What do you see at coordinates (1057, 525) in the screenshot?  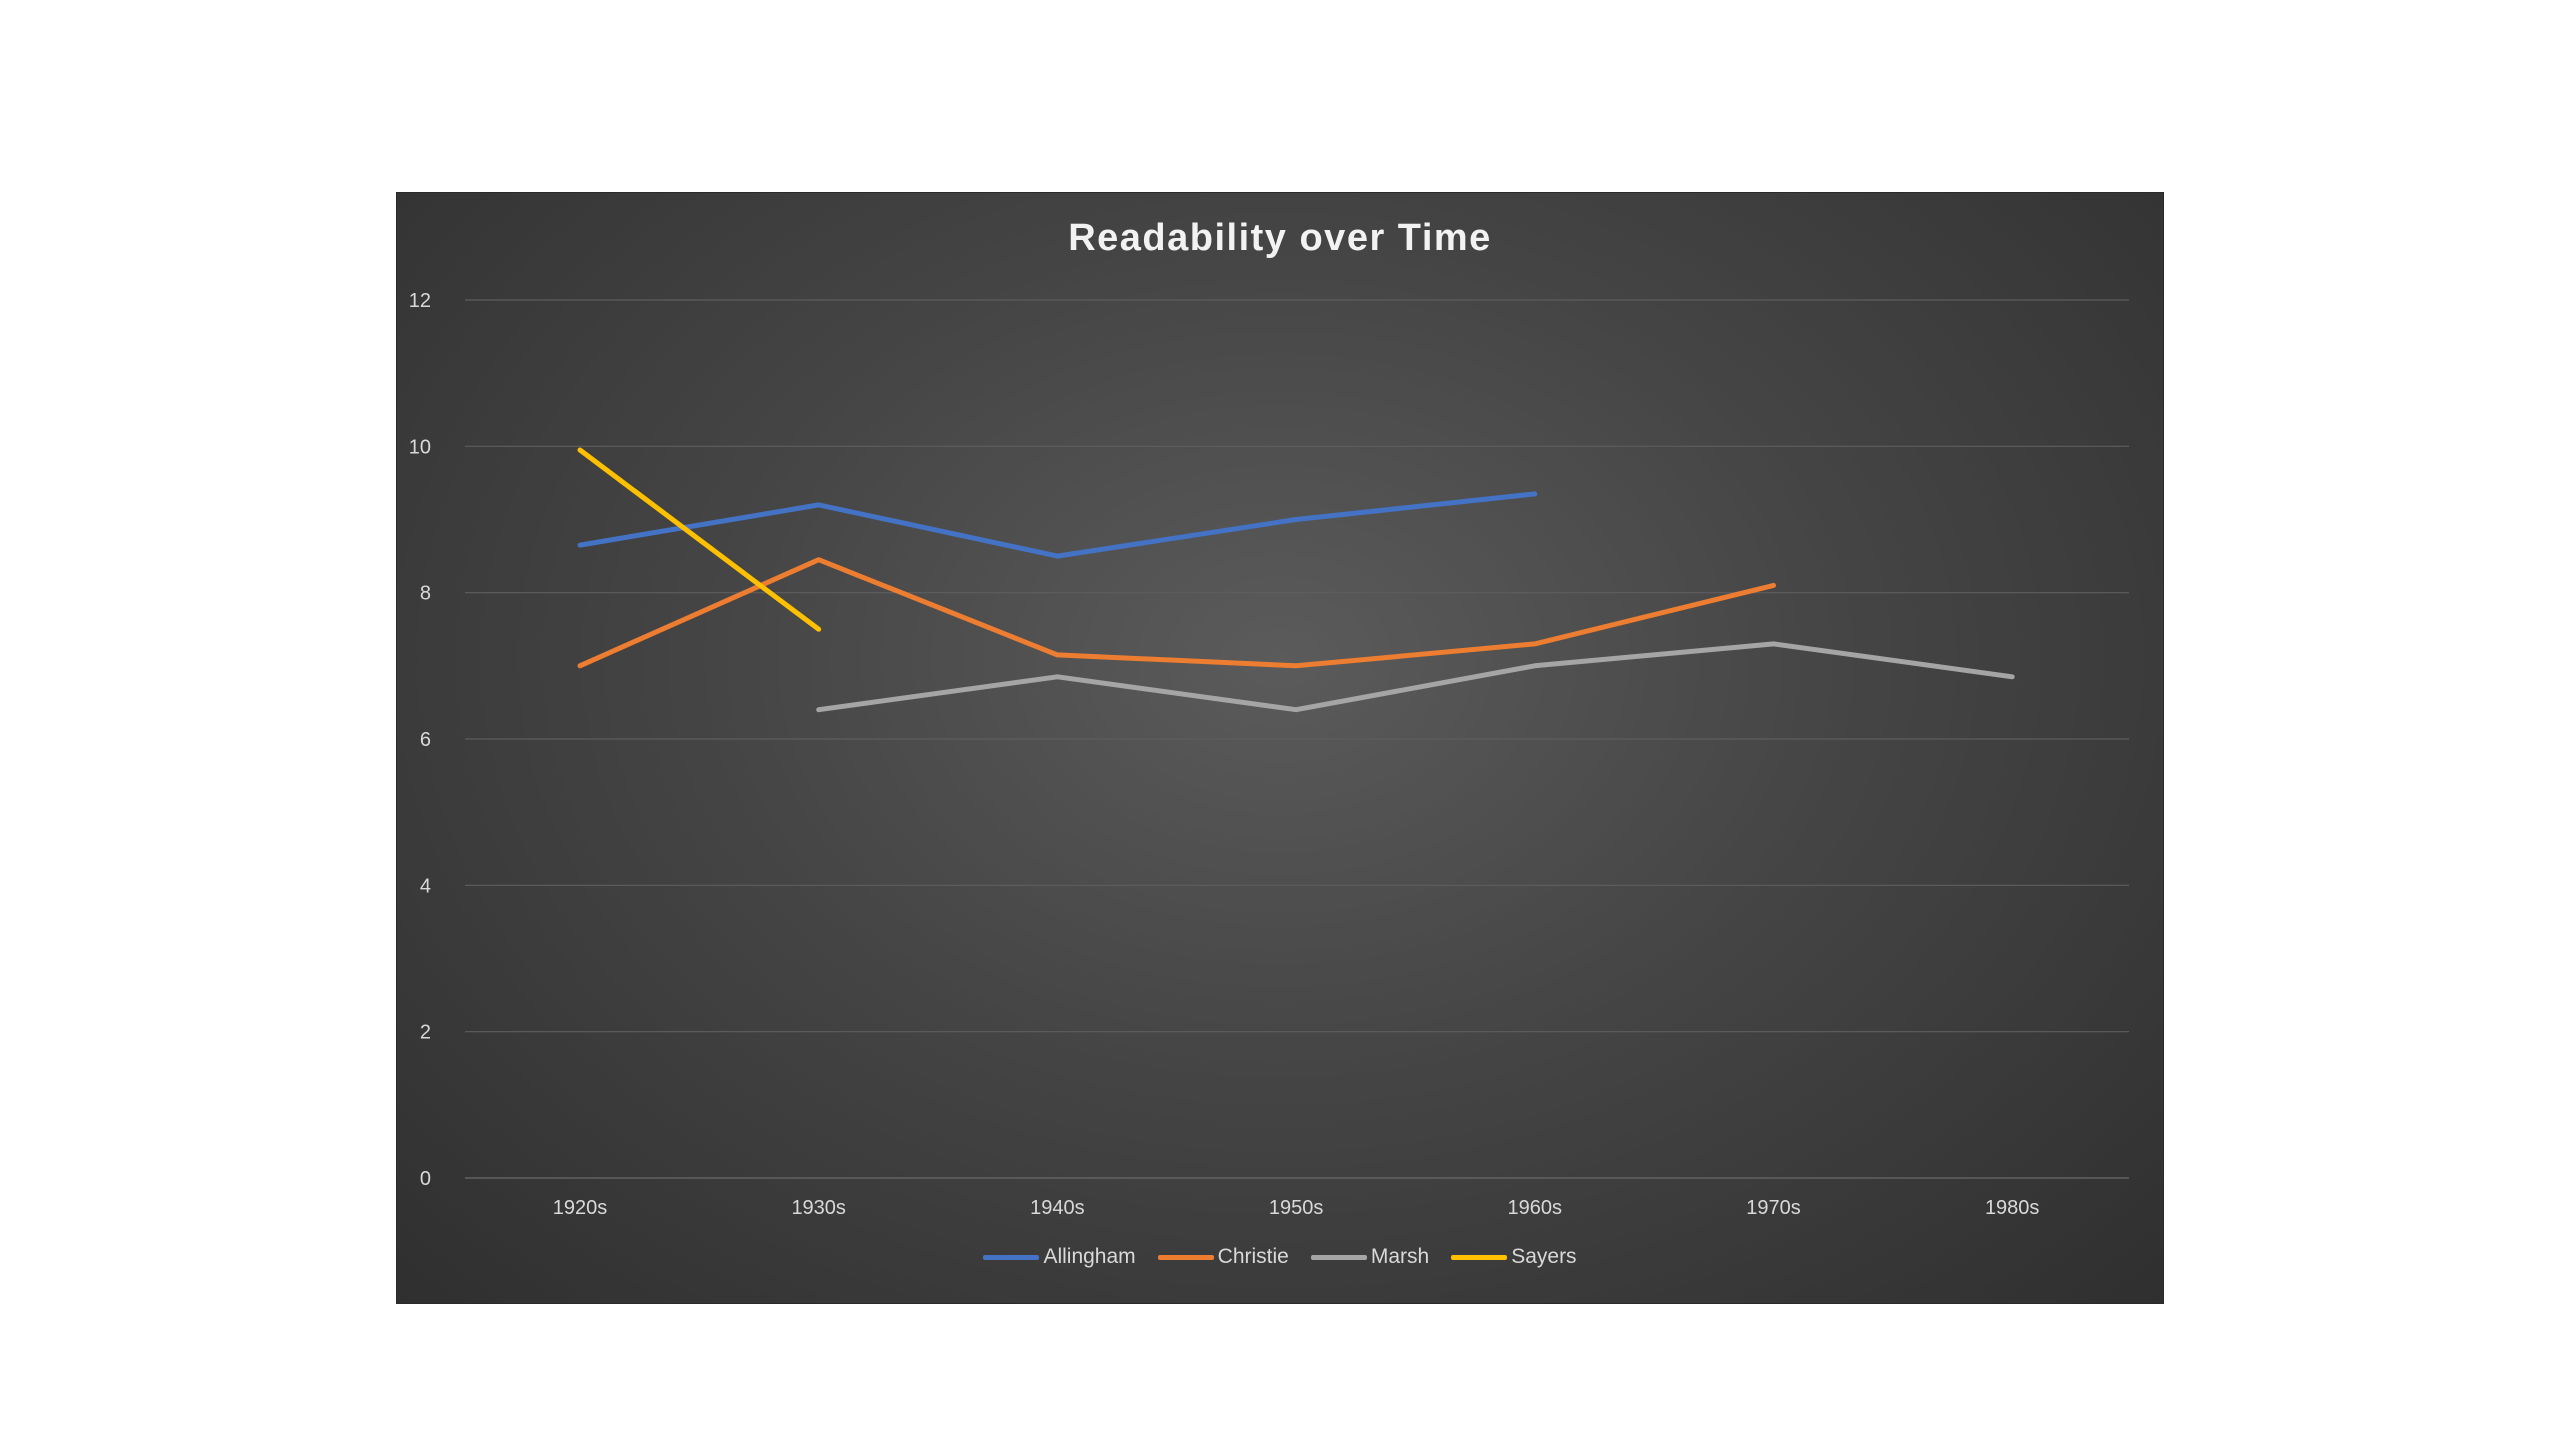 I see `series-line-allingham` at bounding box center [1057, 525].